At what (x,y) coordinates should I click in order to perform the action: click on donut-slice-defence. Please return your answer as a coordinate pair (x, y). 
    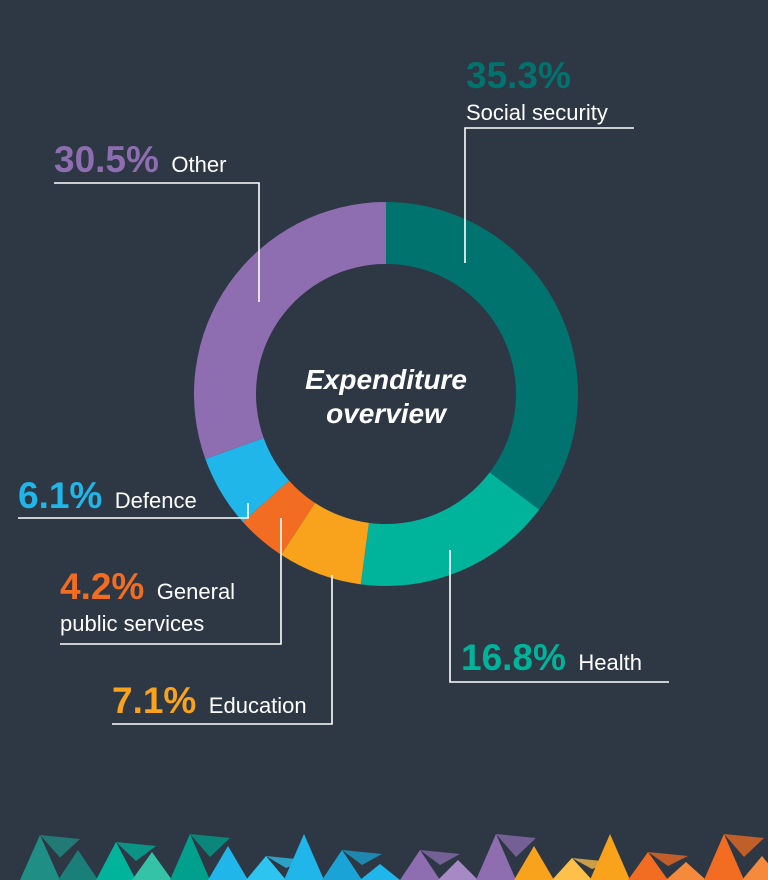
    Looking at the image, I should click on (247, 480).